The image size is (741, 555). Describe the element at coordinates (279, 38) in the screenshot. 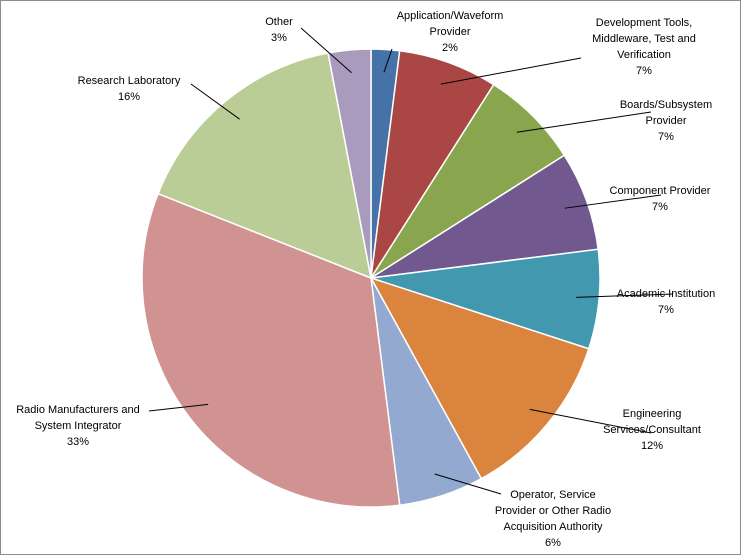

I see `percent-label: 3%` at that location.